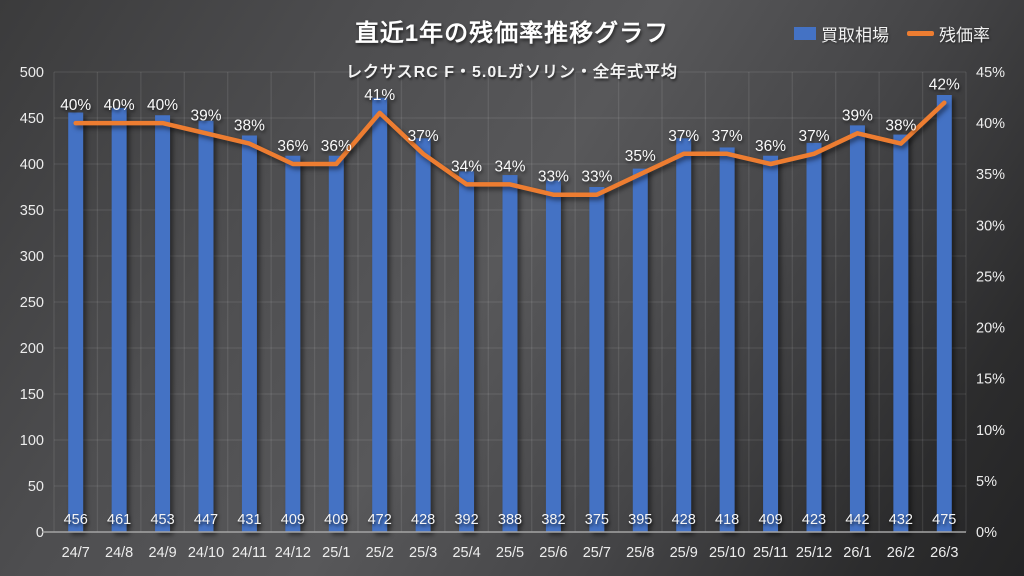 This screenshot has height=576, width=1024. Describe the element at coordinates (36, 487) in the screenshot. I see `y-axis-left-tick-label: 50` at that location.